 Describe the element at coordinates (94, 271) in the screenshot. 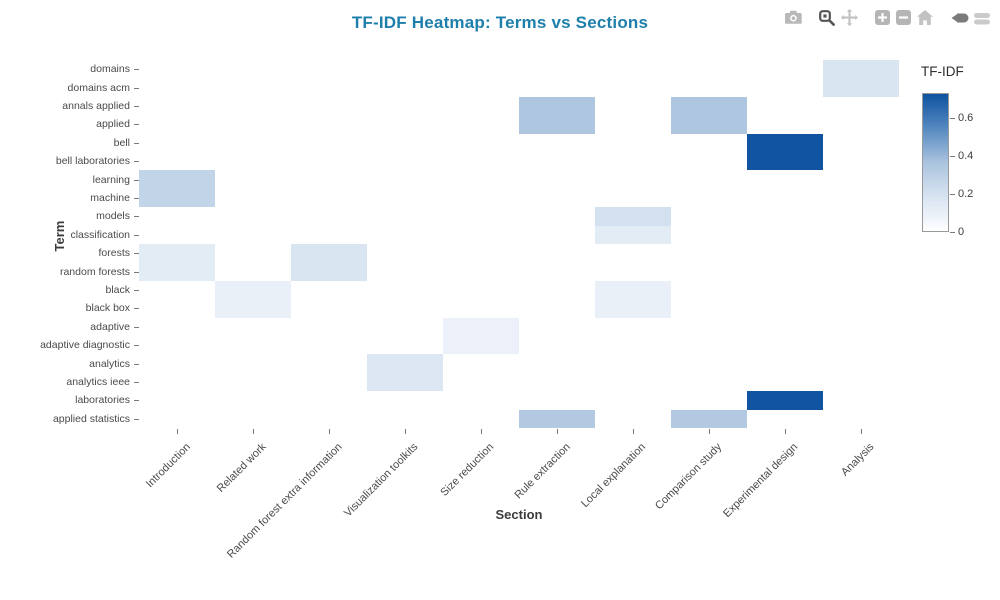

I see `y-tick-label: random forests` at that location.